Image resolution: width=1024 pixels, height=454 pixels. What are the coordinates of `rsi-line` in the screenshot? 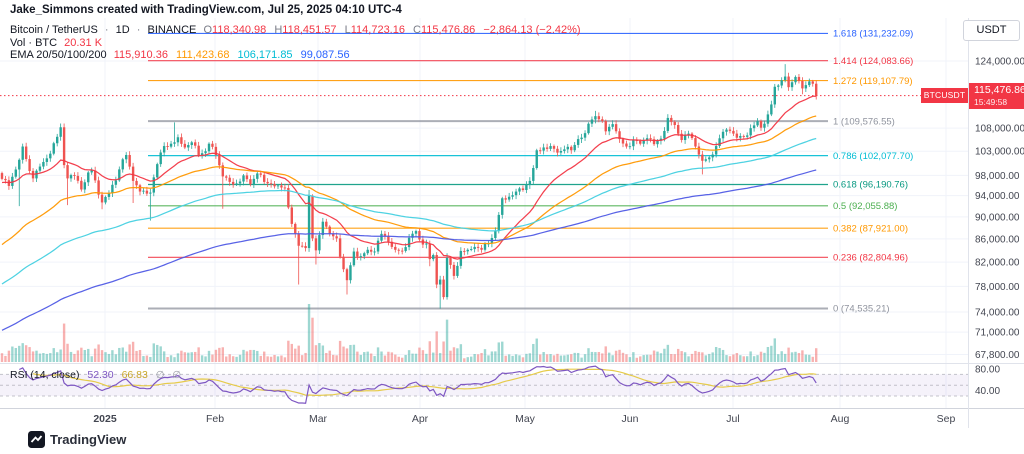 It's located at (418, 384).